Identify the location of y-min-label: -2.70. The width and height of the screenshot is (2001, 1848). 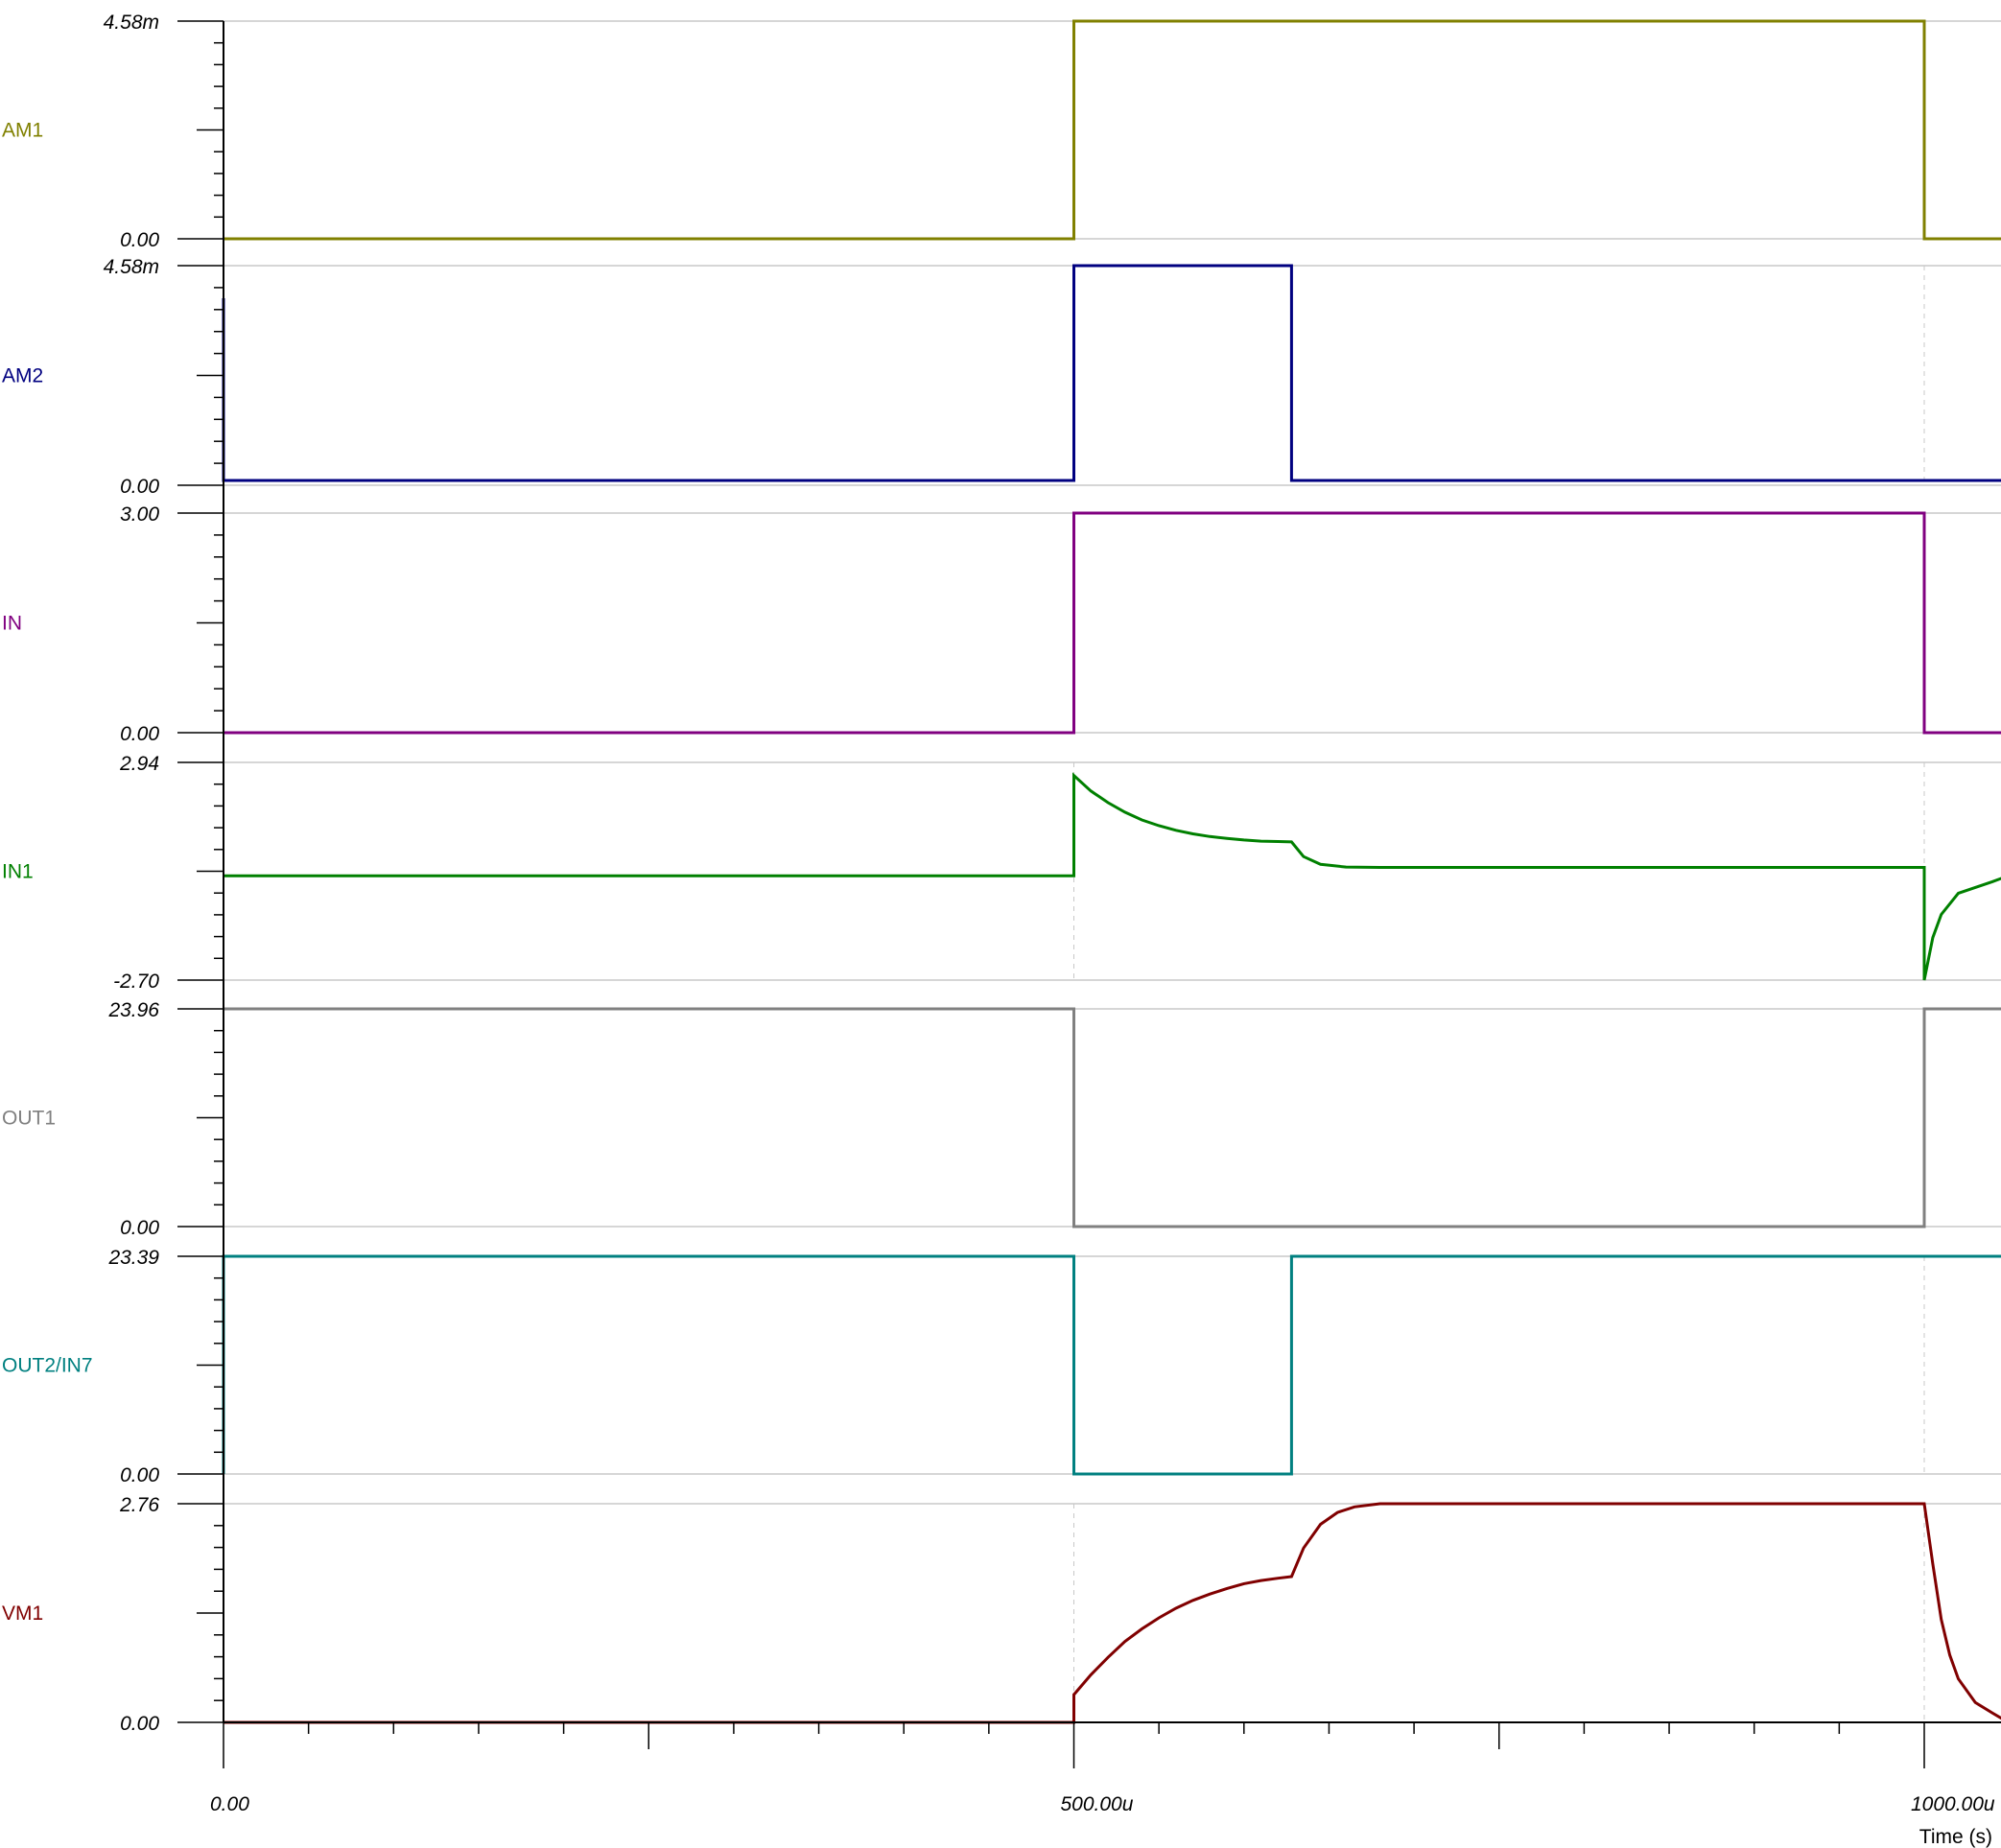
(136, 982).